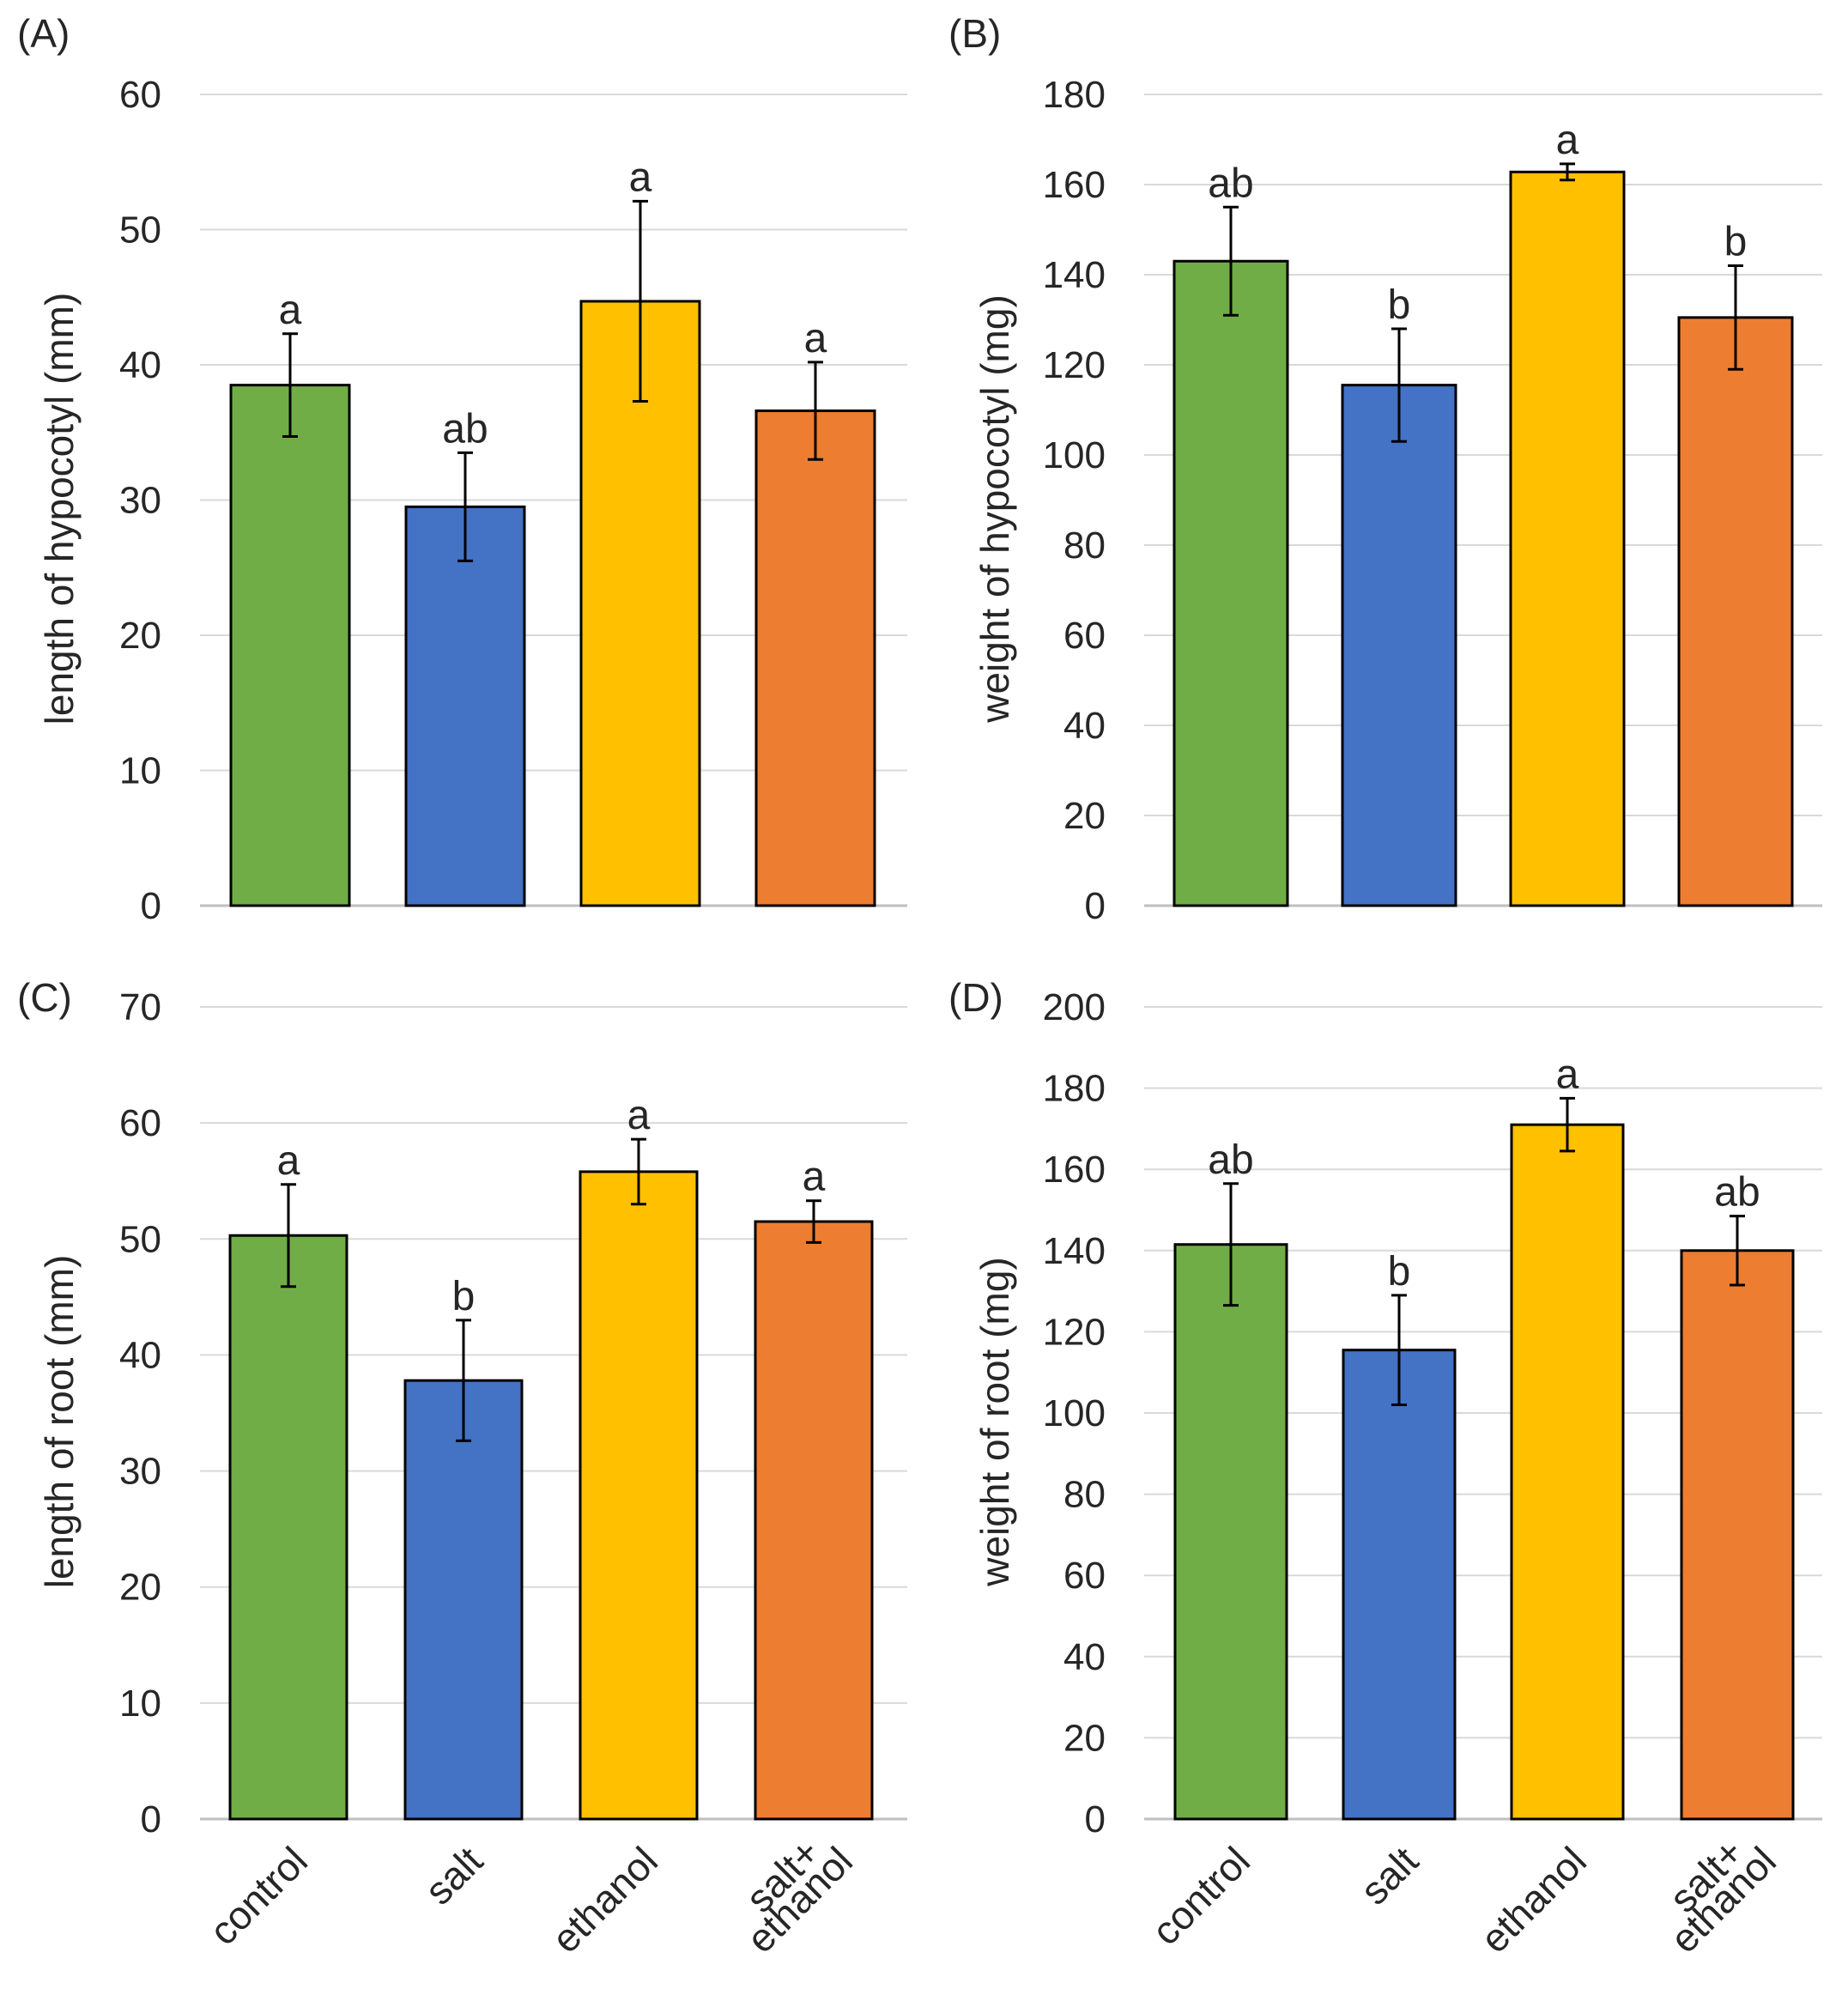 The width and height of the screenshot is (1848, 1995). I want to click on panel-label: (A), so click(43, 34).